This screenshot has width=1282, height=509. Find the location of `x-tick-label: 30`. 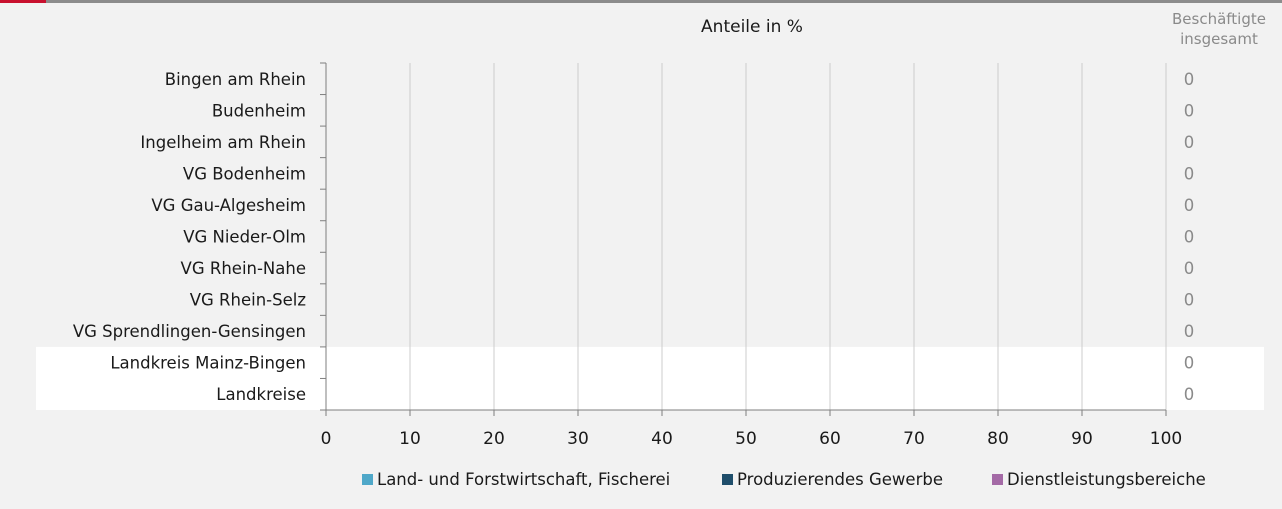

x-tick-label: 30 is located at coordinates (578, 439).